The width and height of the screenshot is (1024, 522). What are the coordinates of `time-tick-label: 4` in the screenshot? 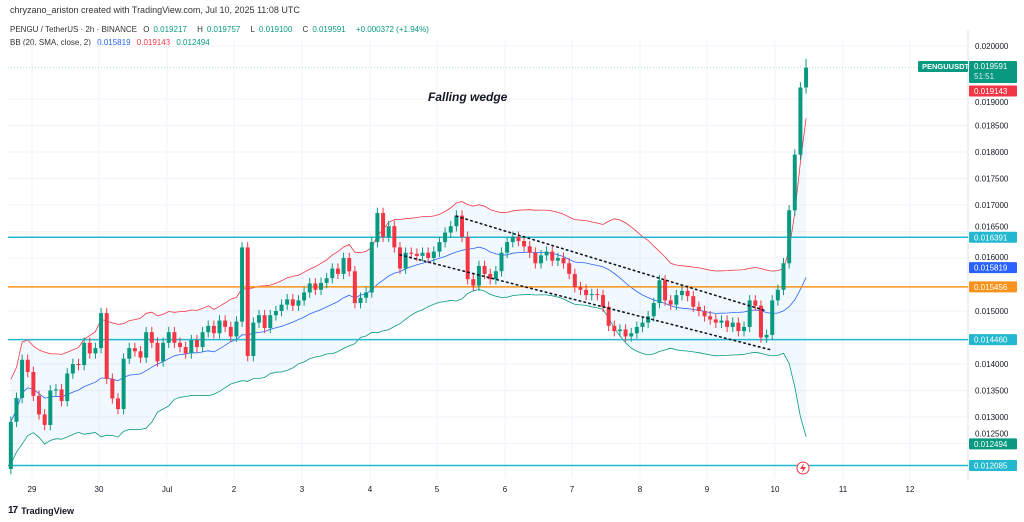 It's located at (370, 489).